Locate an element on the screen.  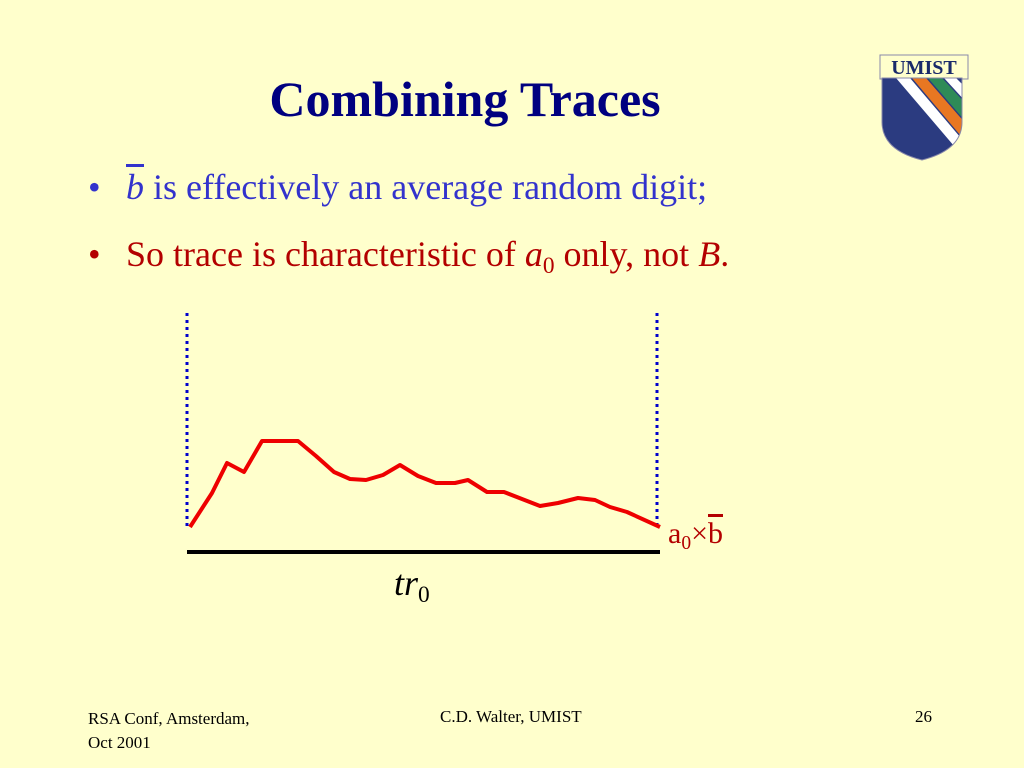
footer-text: RSA Conf, Amsterdam, is located at coordinates (169, 718).